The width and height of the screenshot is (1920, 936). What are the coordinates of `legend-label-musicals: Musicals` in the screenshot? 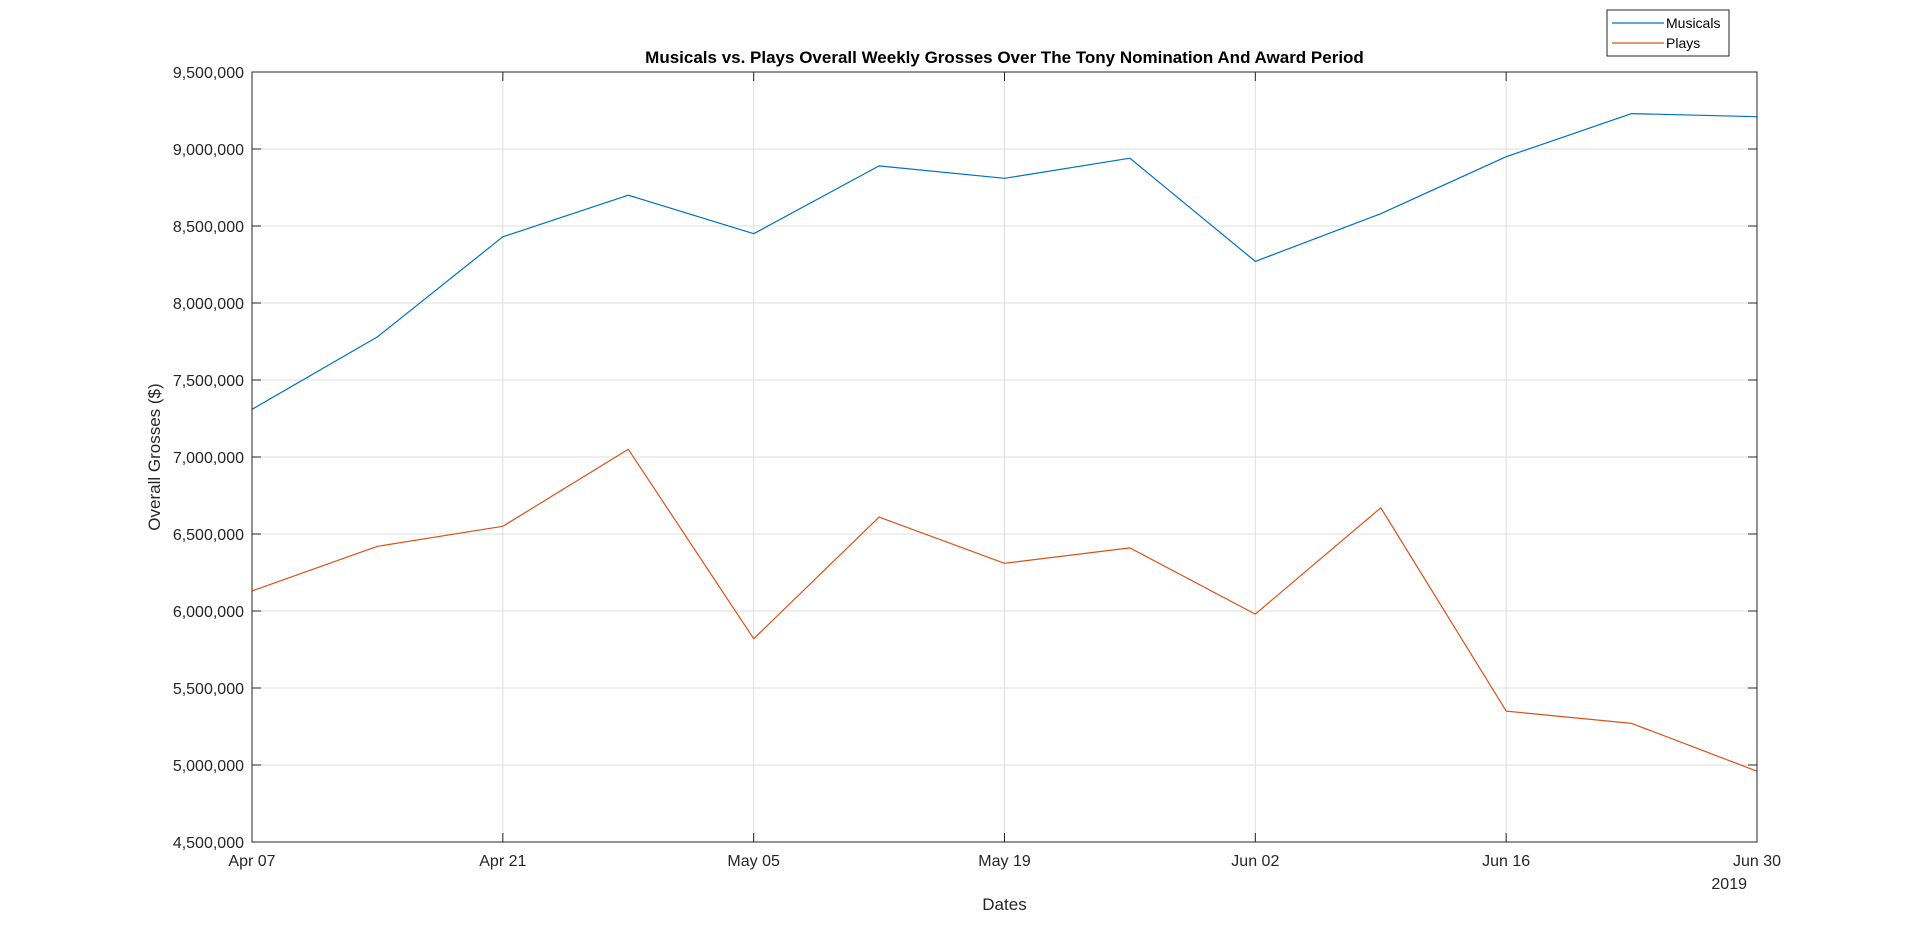 It's located at (1693, 23).